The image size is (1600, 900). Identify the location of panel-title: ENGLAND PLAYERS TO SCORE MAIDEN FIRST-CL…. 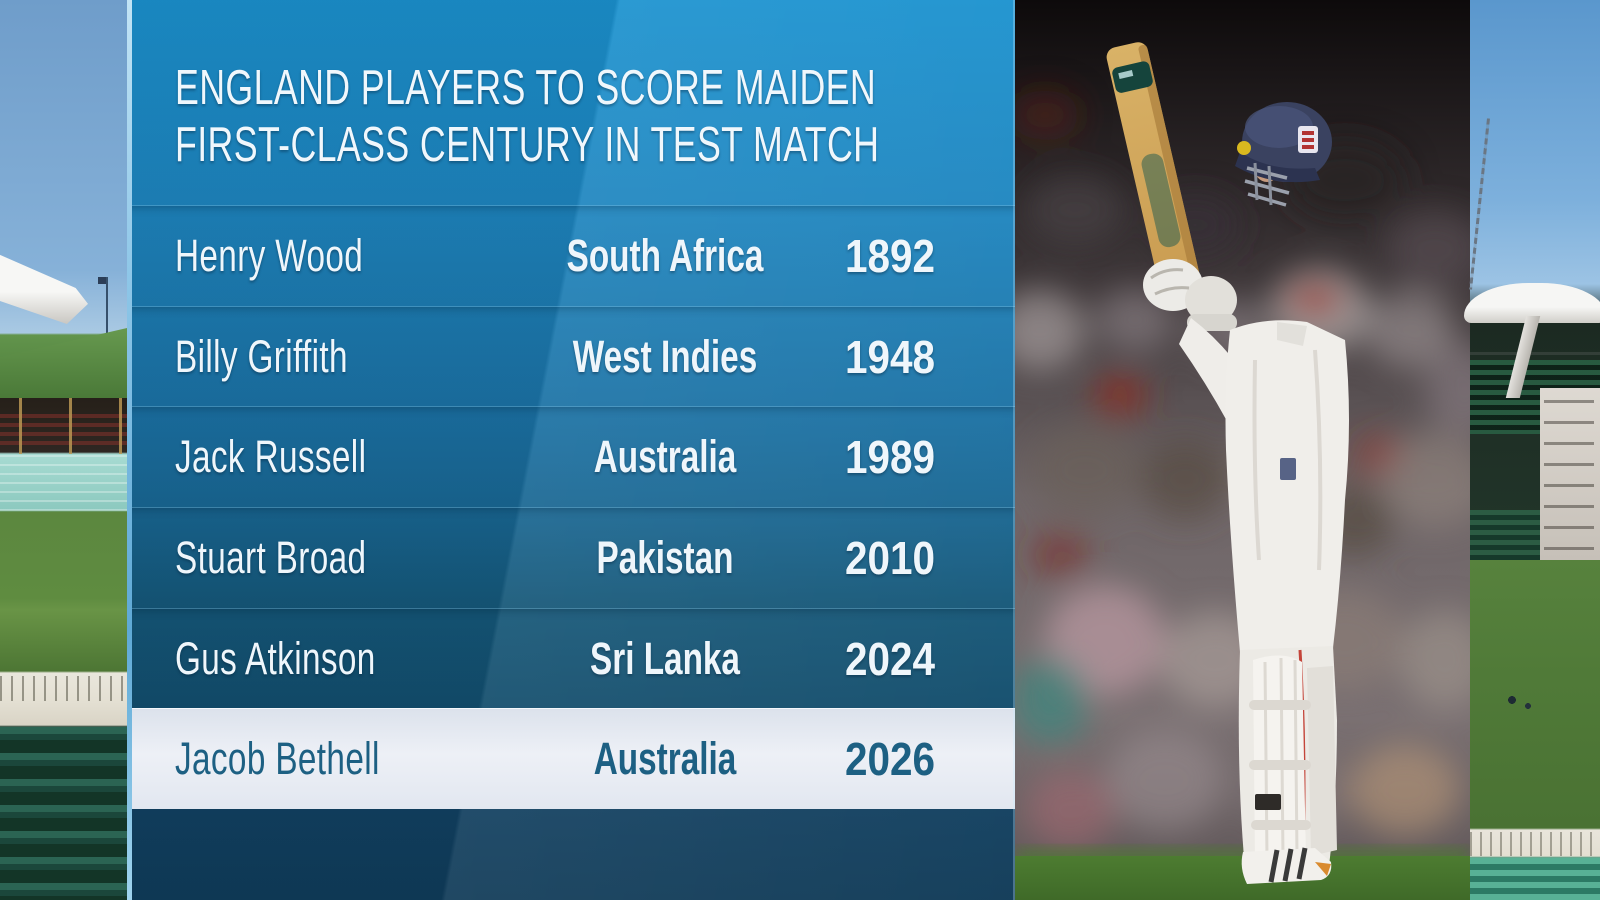
(527, 117).